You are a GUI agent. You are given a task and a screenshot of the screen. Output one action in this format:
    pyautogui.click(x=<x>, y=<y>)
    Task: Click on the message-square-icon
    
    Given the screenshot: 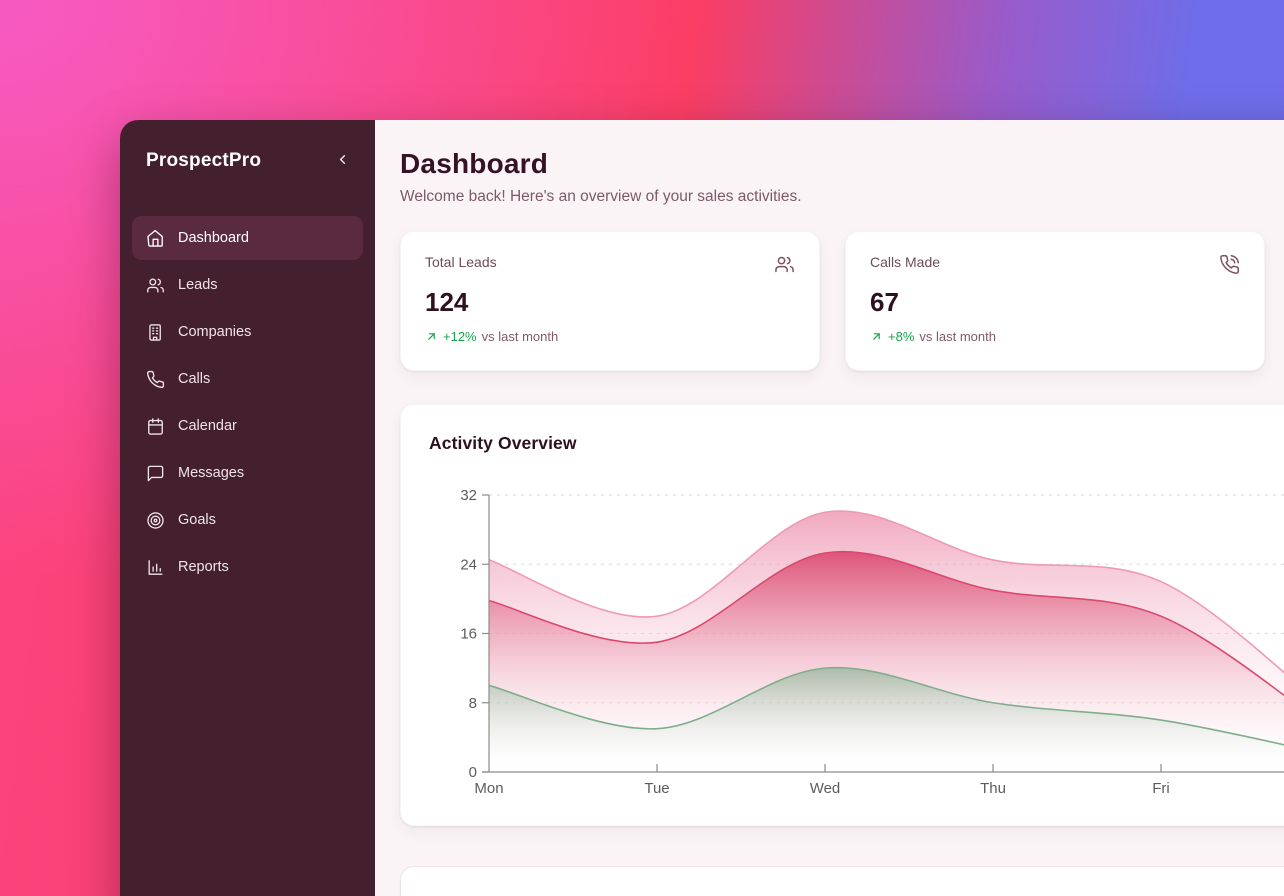 What is the action you would take?
    pyautogui.click(x=155, y=473)
    